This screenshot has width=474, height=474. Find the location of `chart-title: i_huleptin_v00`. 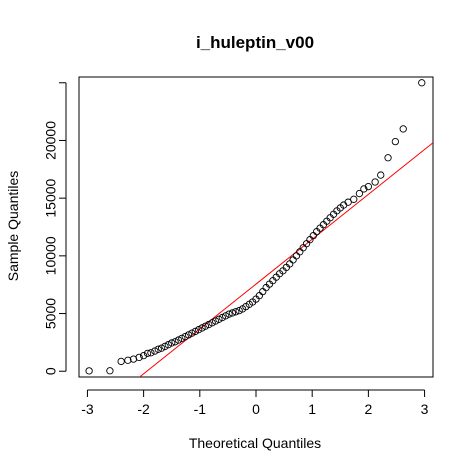

chart-title: i_huleptin_v00 is located at coordinates (255, 42).